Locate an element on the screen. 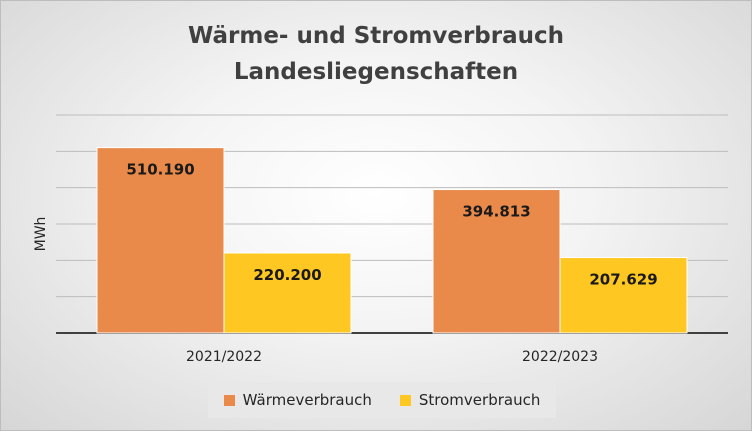 The image size is (752, 431). legend-item: Wärmeverbrauch is located at coordinates (297, 400).